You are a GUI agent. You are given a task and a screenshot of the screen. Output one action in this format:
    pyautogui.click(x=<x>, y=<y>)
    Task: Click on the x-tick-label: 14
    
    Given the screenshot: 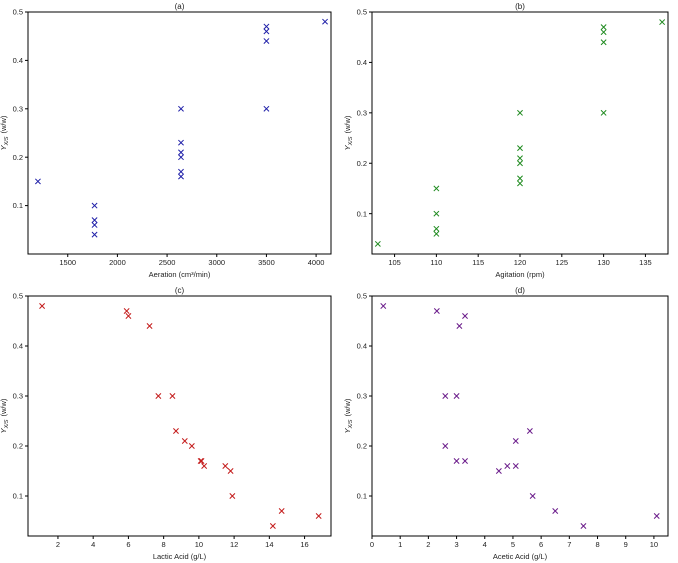 What is the action you would take?
    pyautogui.click(x=269, y=544)
    